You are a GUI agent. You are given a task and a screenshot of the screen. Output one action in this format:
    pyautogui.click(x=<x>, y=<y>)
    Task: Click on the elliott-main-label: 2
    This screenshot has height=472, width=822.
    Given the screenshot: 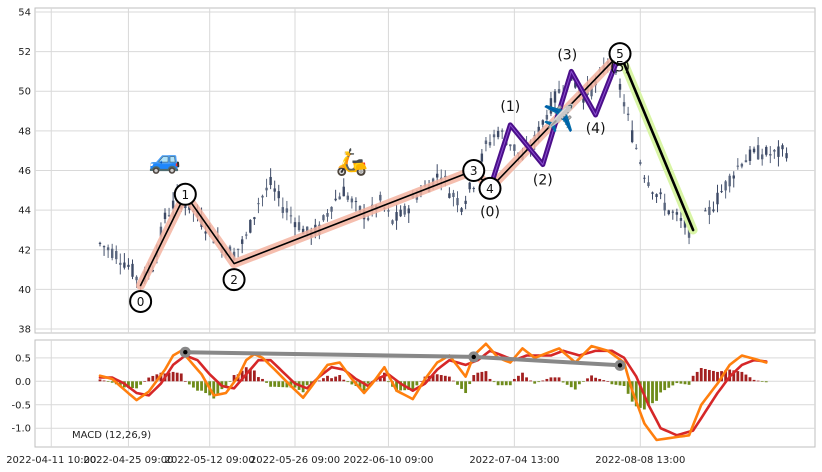 What is the action you would take?
    pyautogui.click(x=234, y=280)
    